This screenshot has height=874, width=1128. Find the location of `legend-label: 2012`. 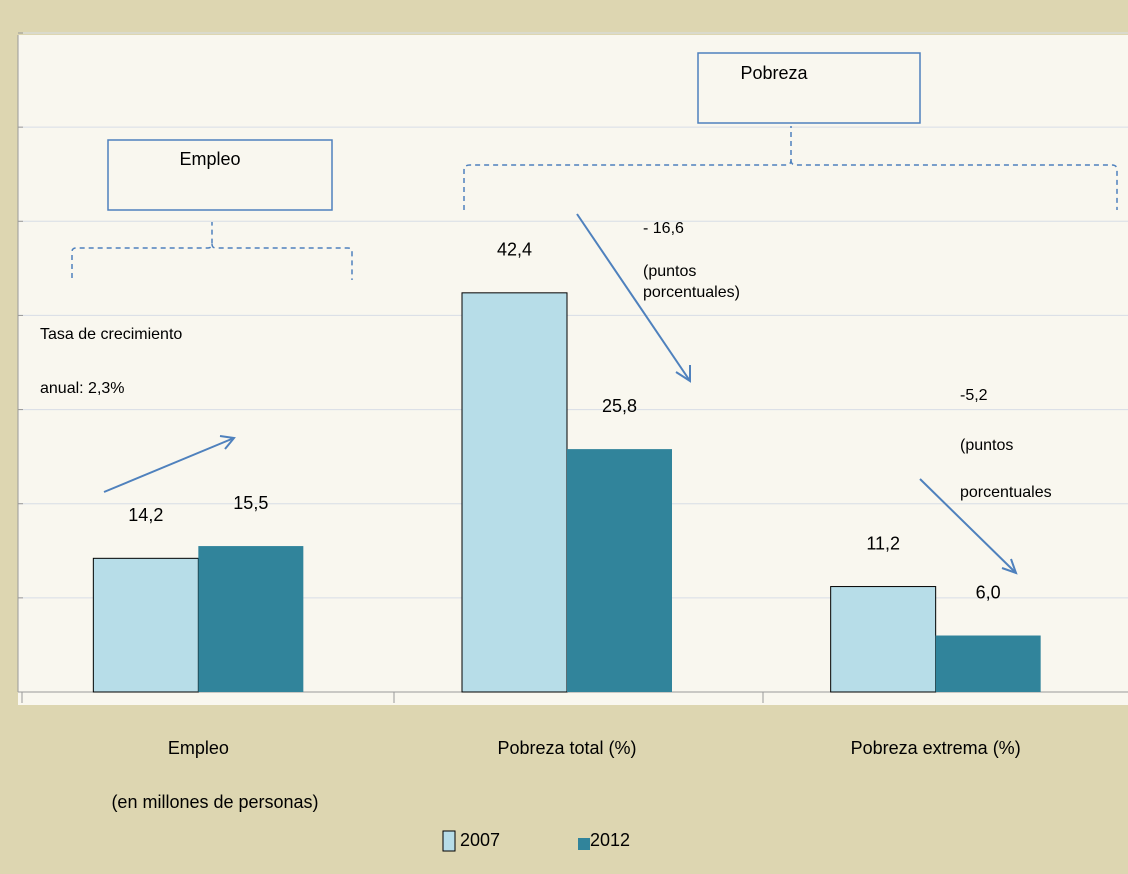

legend-label: 2012 is located at coordinates (610, 840).